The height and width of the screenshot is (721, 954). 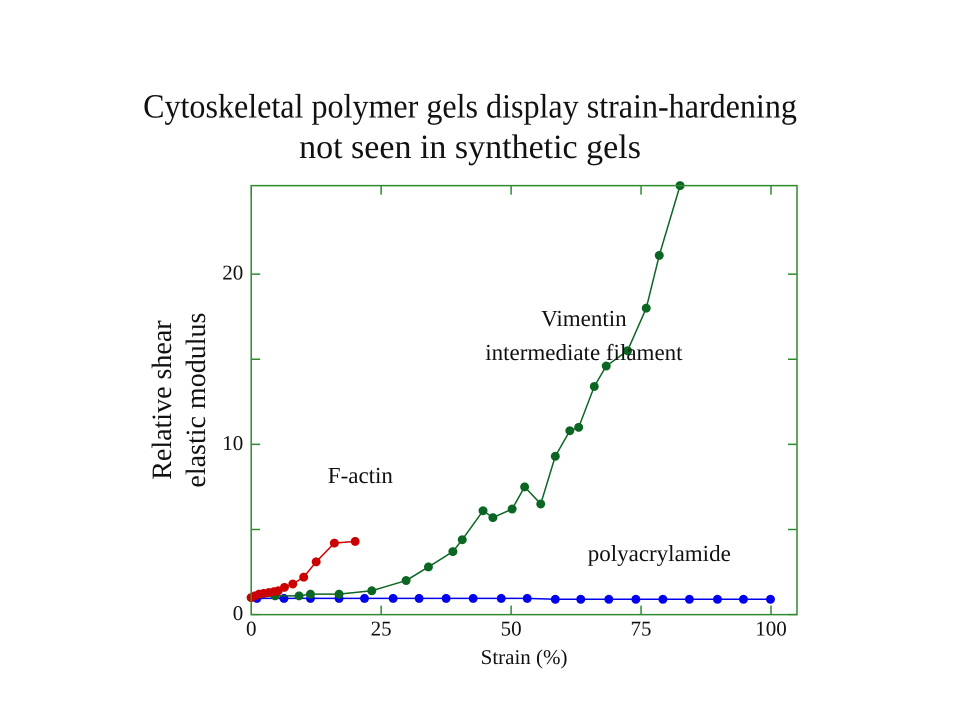 I want to click on chart-title: Cytoskeletal polymer gels display strain-hardening not seen in synthetic gels, so click(x=470, y=127).